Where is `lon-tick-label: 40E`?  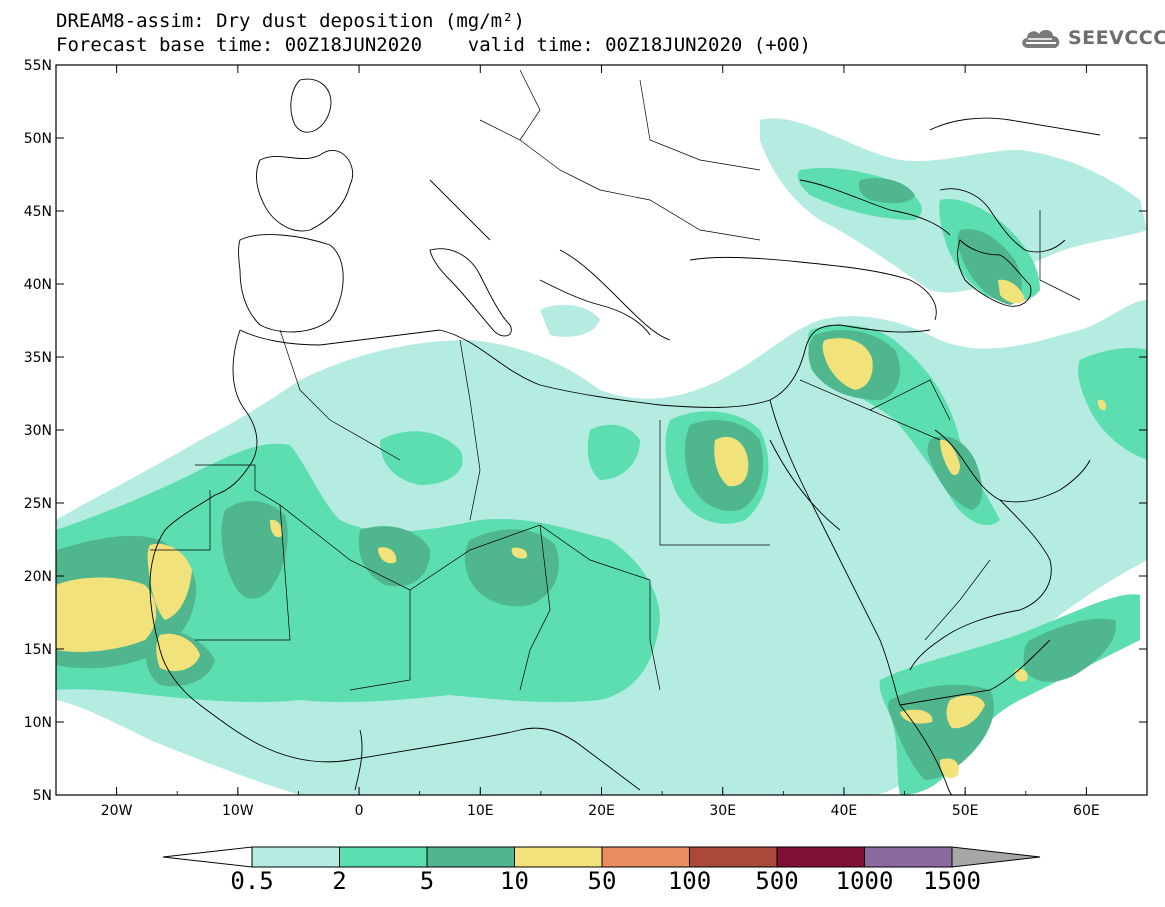
lon-tick-label: 40E is located at coordinates (844, 811).